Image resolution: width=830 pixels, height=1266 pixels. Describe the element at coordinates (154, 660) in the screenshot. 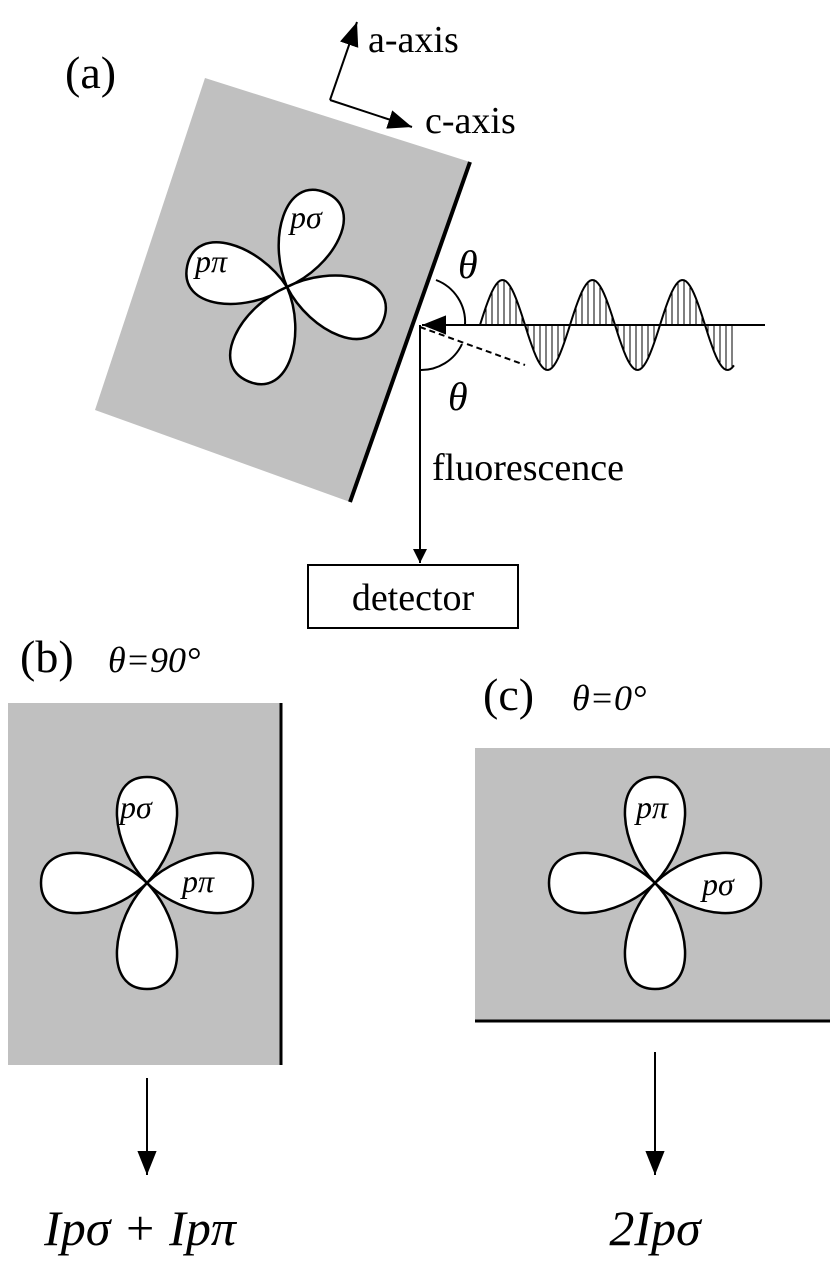

I see `condition-label: θ=90°` at that location.